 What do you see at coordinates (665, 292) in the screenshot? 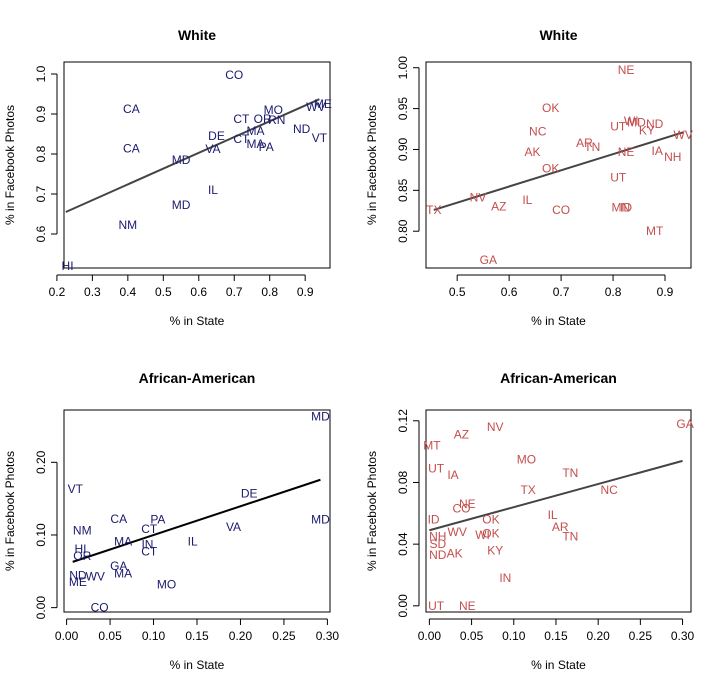
I see `x-tick-label: 0.9` at bounding box center [665, 292].